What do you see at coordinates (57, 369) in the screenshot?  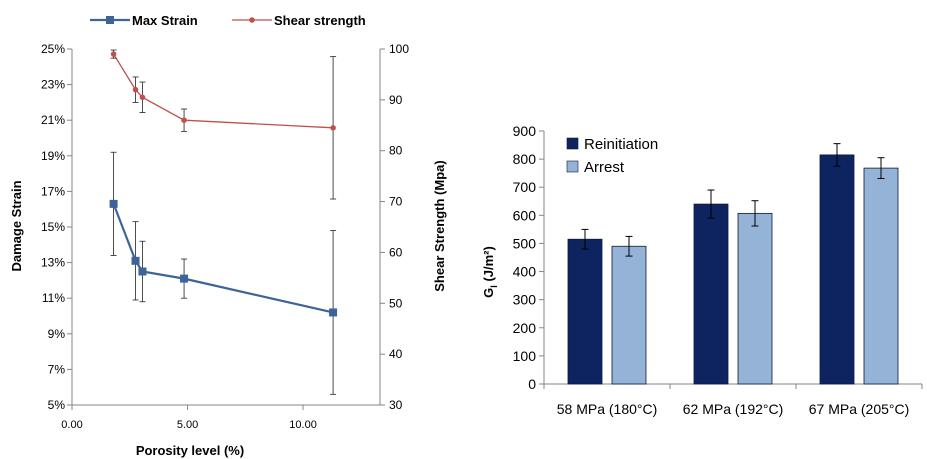 I see `left-y-tick-label: 7%` at bounding box center [57, 369].